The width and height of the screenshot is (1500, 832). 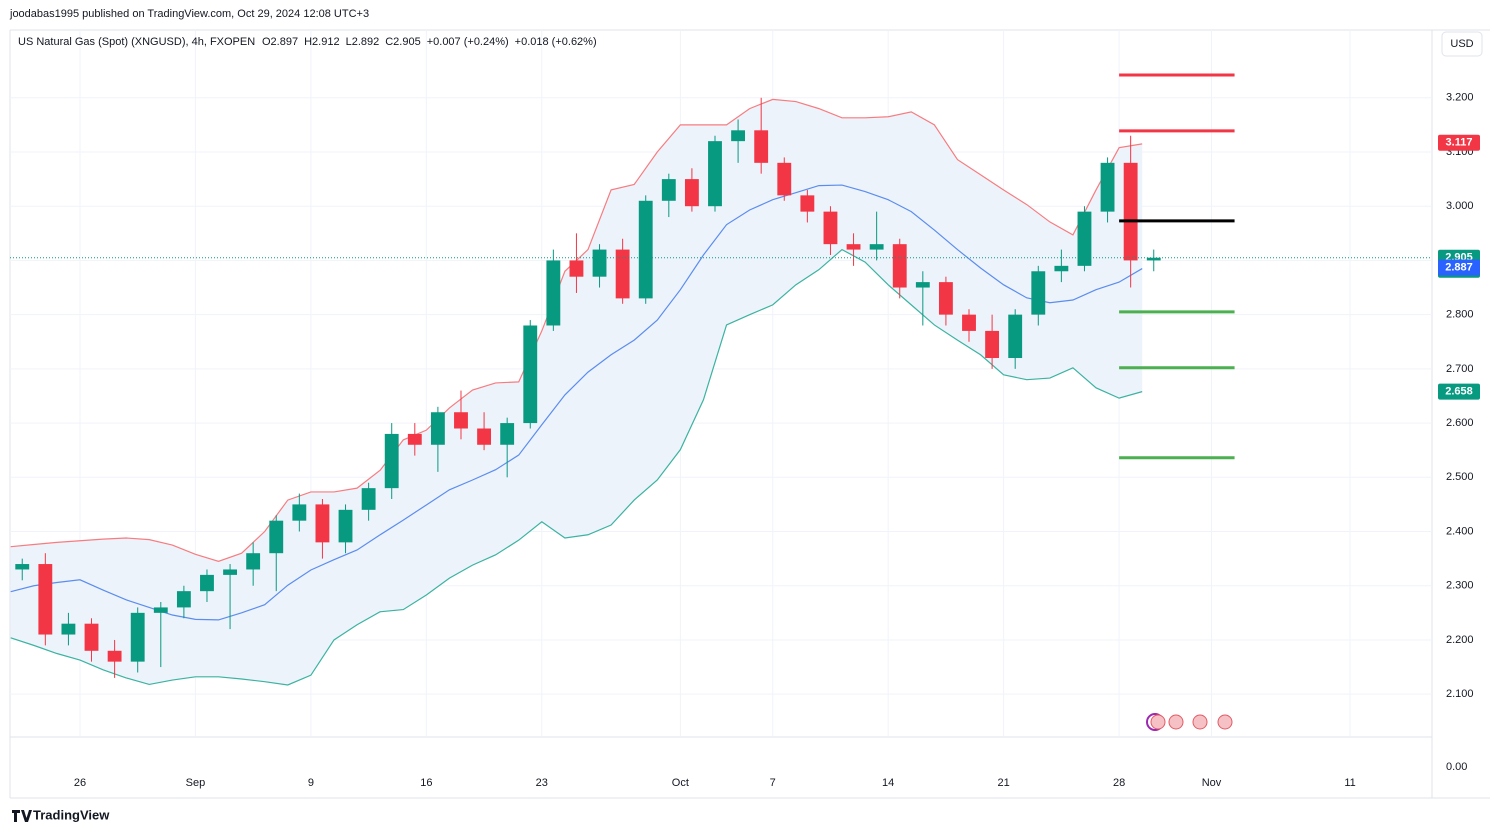 What do you see at coordinates (311, 783) in the screenshot?
I see `x-tick-label: 9` at bounding box center [311, 783].